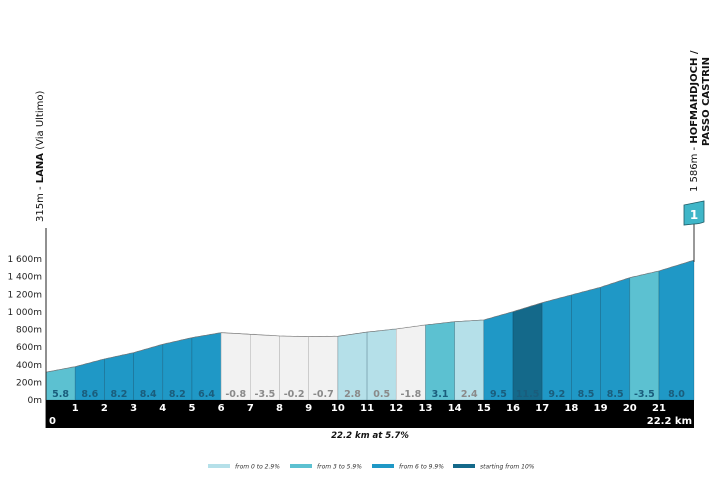 This screenshot has height=481, width=720. Describe the element at coordinates (370, 436) in the screenshot. I see `summary-caption: 22.2 km at 5.7%` at that location.